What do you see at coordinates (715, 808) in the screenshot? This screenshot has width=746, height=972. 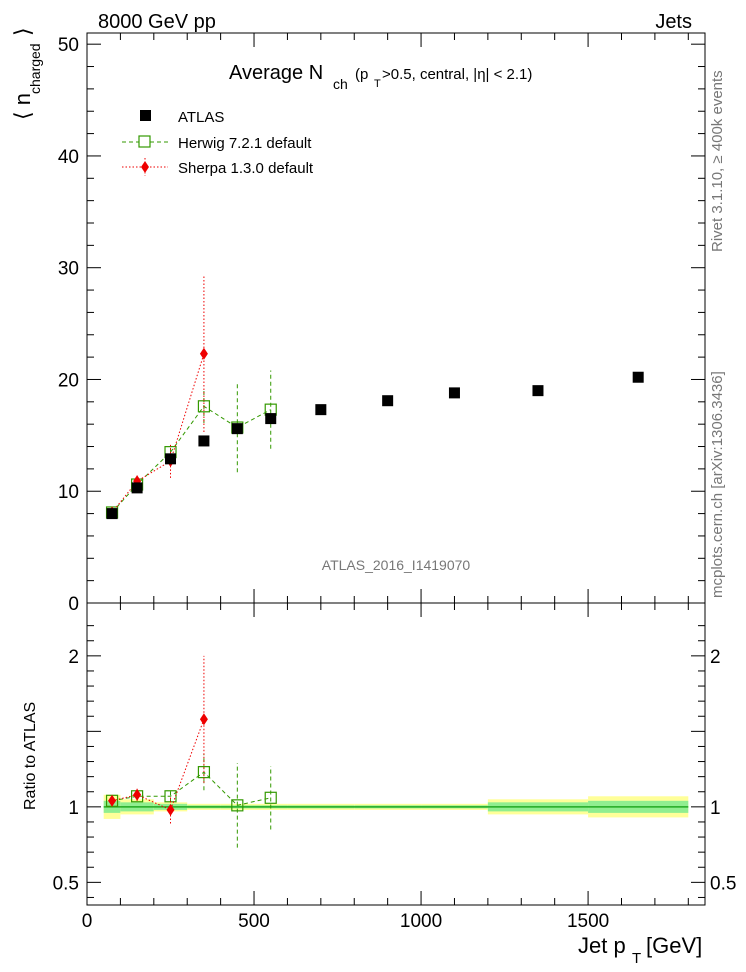 I see `ratio-ytick-label-right: 1` at bounding box center [715, 808].